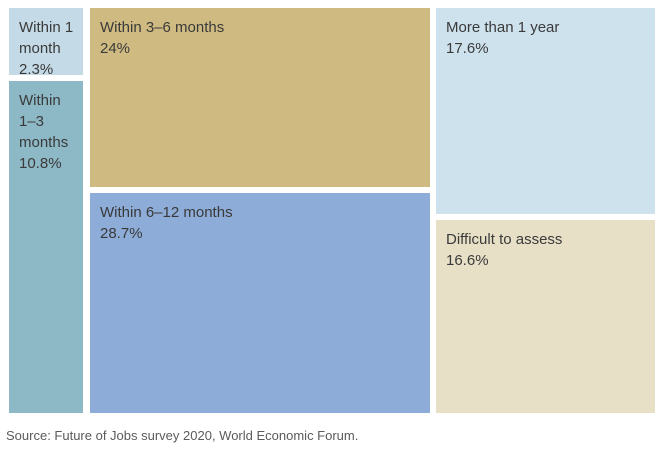  What do you see at coordinates (46, 247) in the screenshot?
I see `treemap-cell-within-1-3-months: Within 1–3 months 10.8%` at bounding box center [46, 247].